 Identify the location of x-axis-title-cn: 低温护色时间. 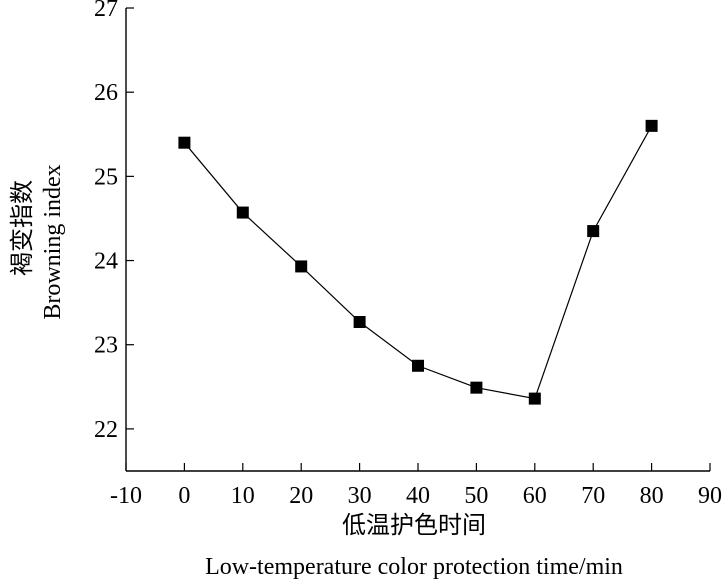
(414, 525).